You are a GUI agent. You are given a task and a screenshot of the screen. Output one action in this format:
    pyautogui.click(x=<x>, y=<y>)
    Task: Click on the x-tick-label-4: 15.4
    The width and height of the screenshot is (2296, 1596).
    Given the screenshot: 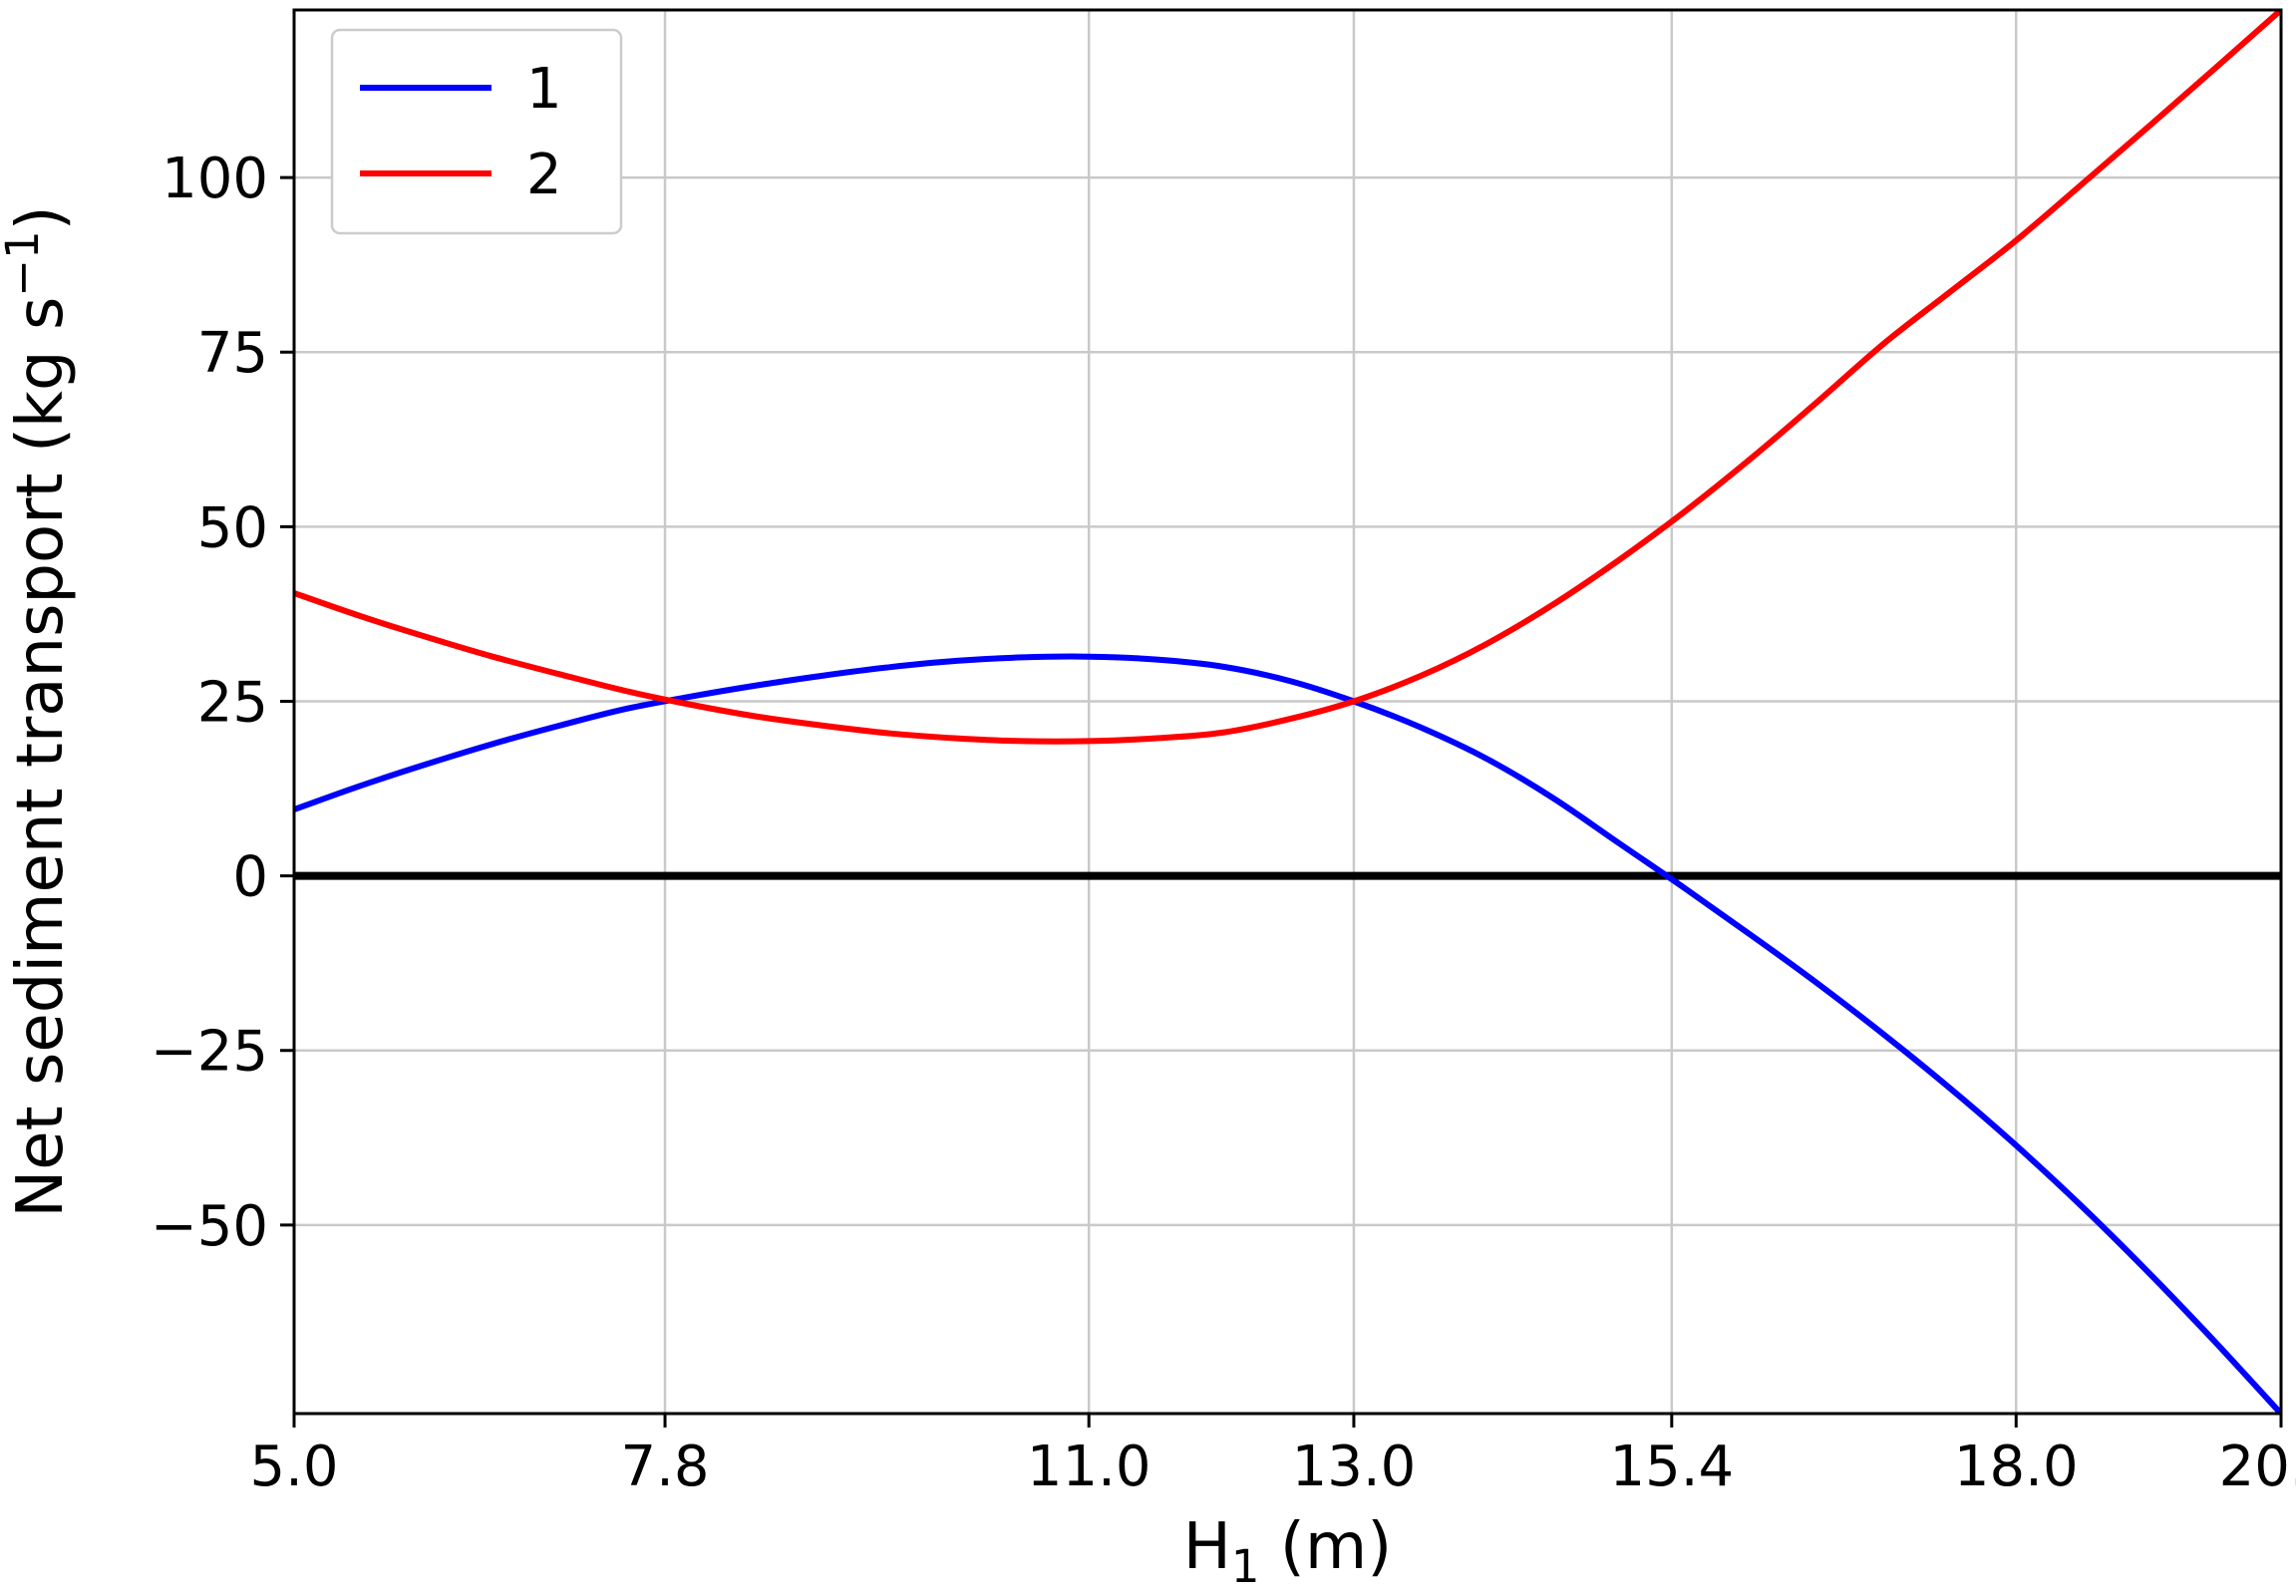 What is the action you would take?
    pyautogui.click(x=1671, y=1467)
    